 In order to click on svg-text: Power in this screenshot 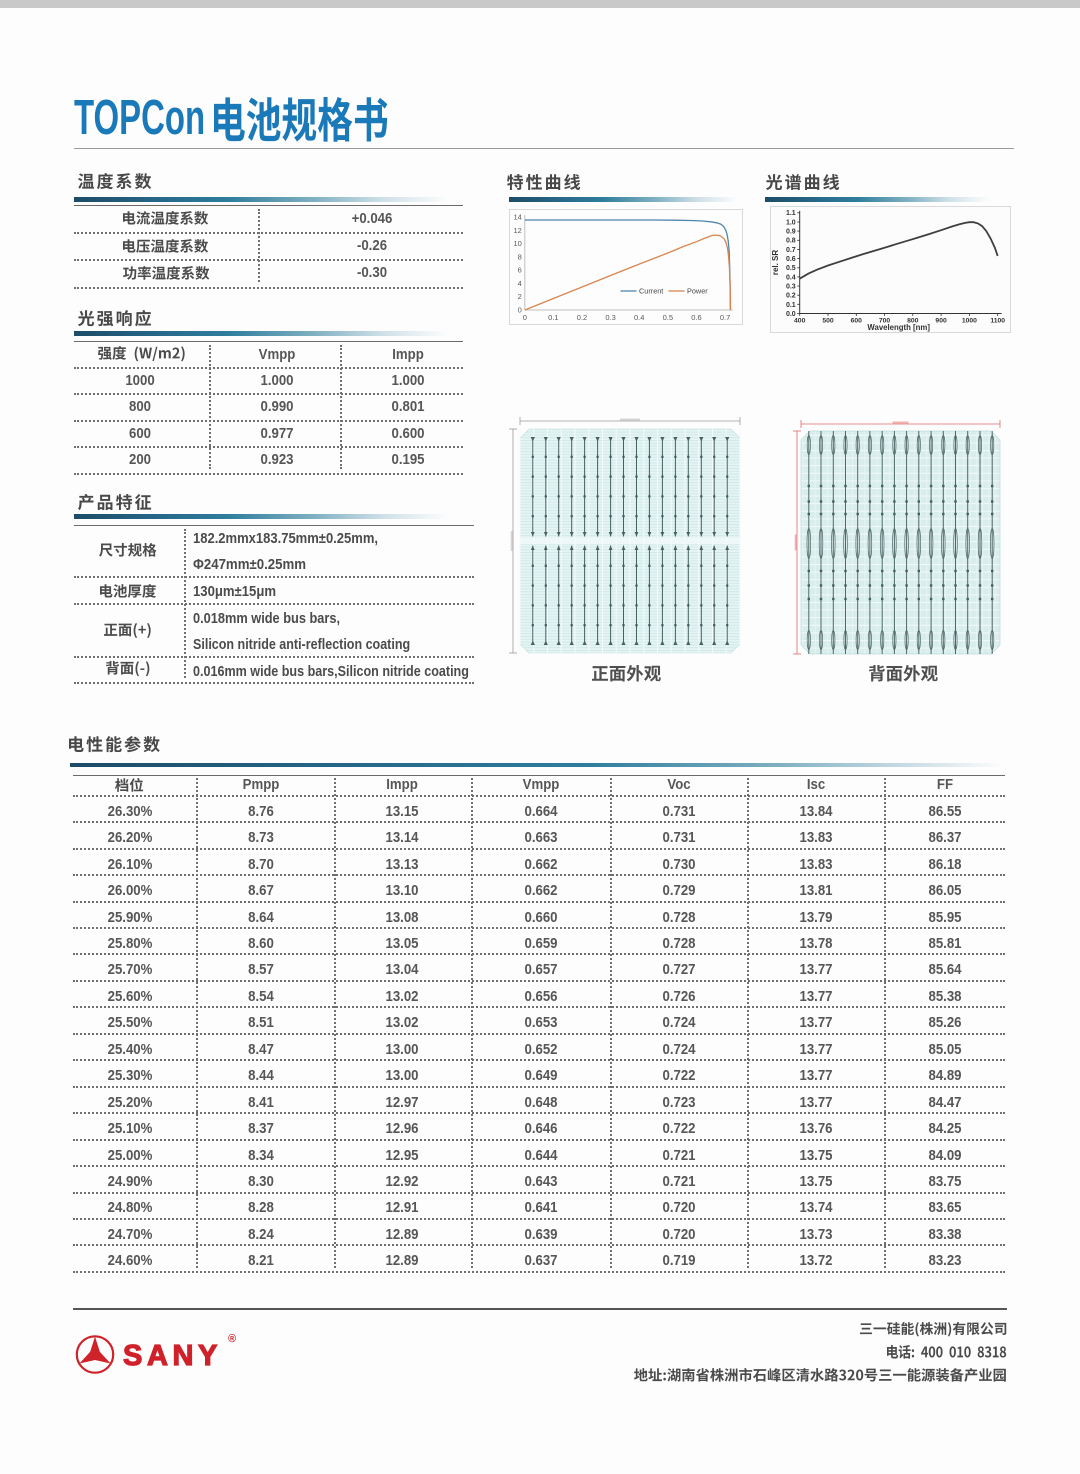, I will do `click(697, 290)`.